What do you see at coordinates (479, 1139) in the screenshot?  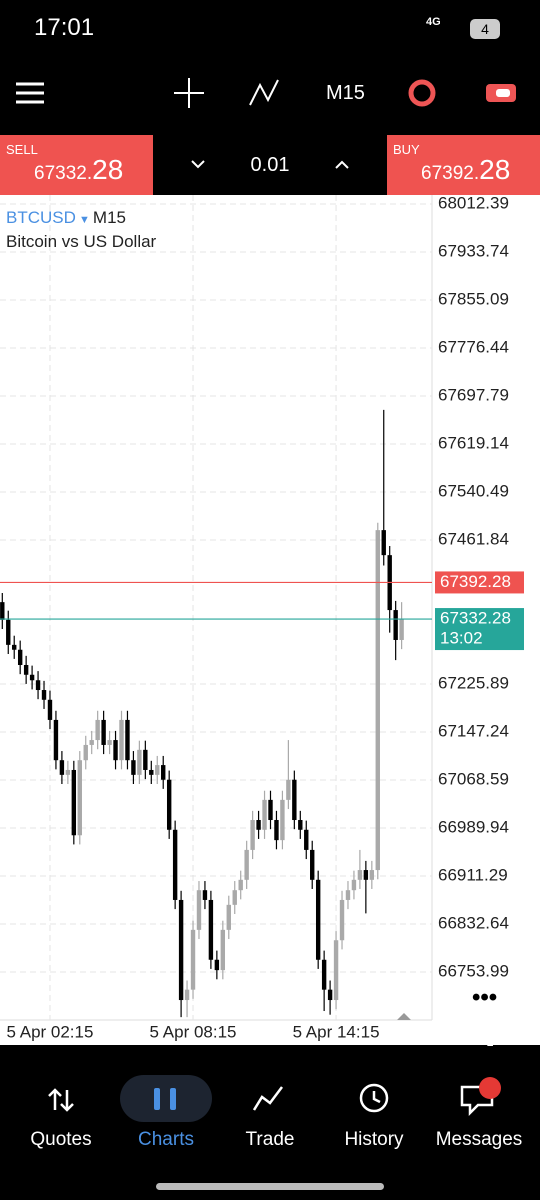 I see `nav-item: Messages` at bounding box center [479, 1139].